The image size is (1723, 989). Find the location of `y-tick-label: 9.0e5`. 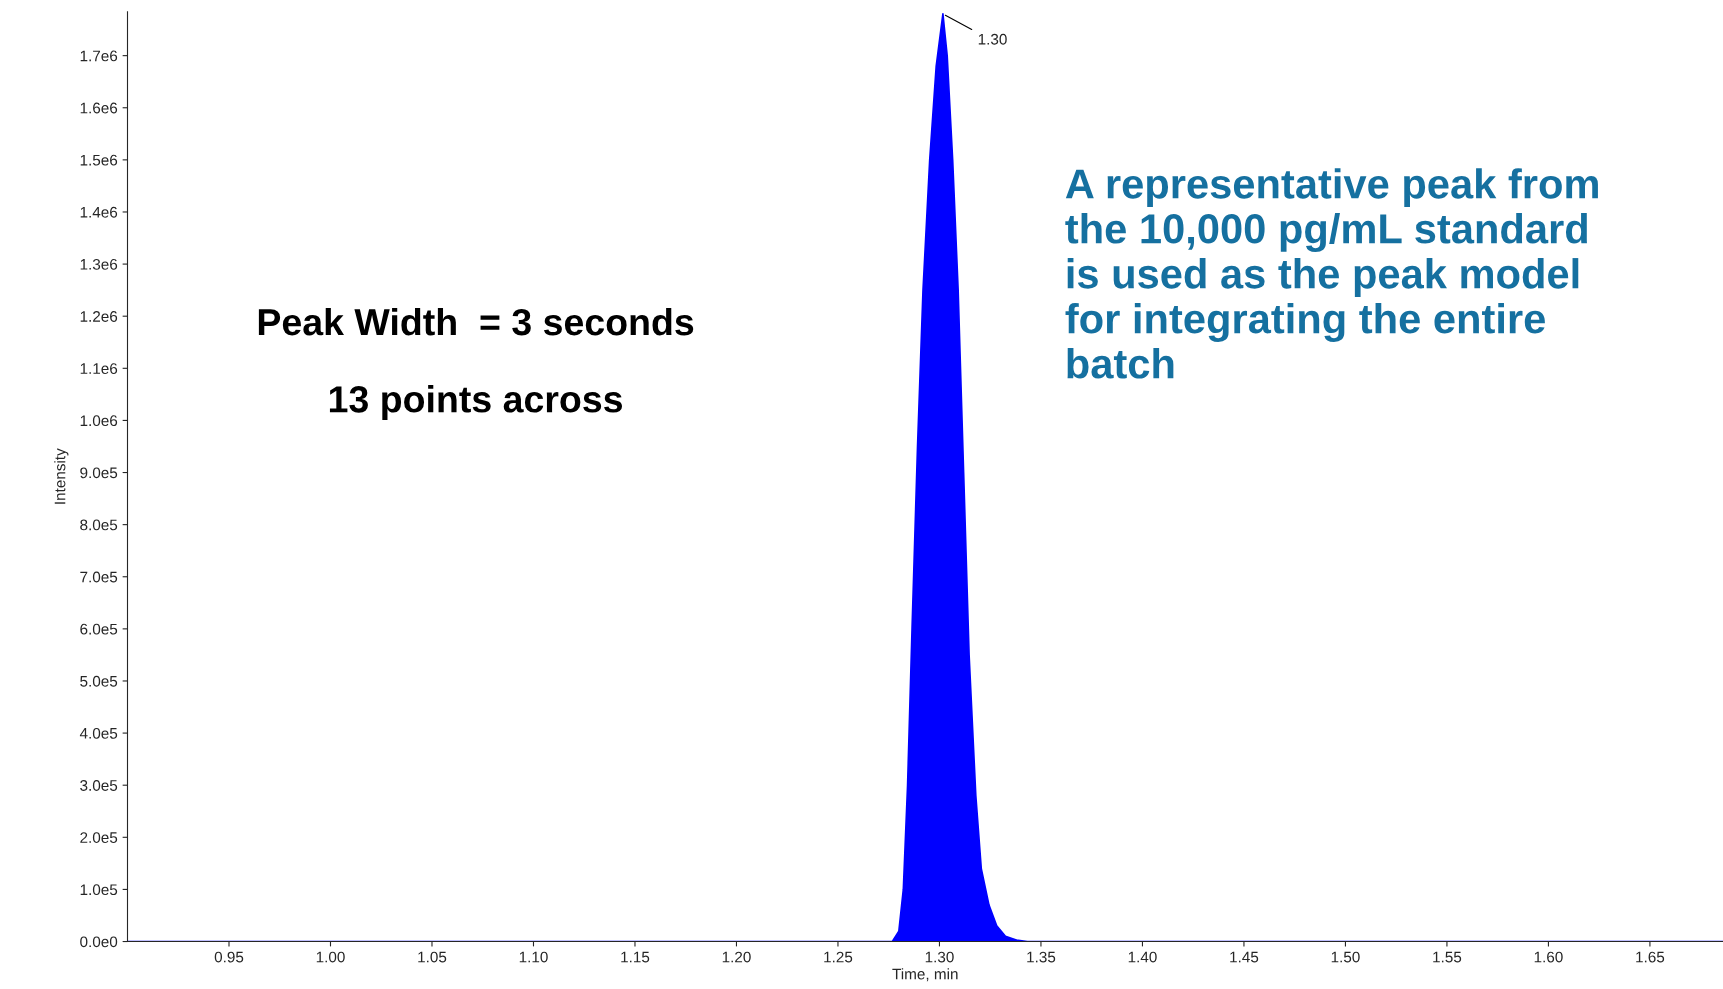

y-tick-label: 9.0e5 is located at coordinates (99, 473).